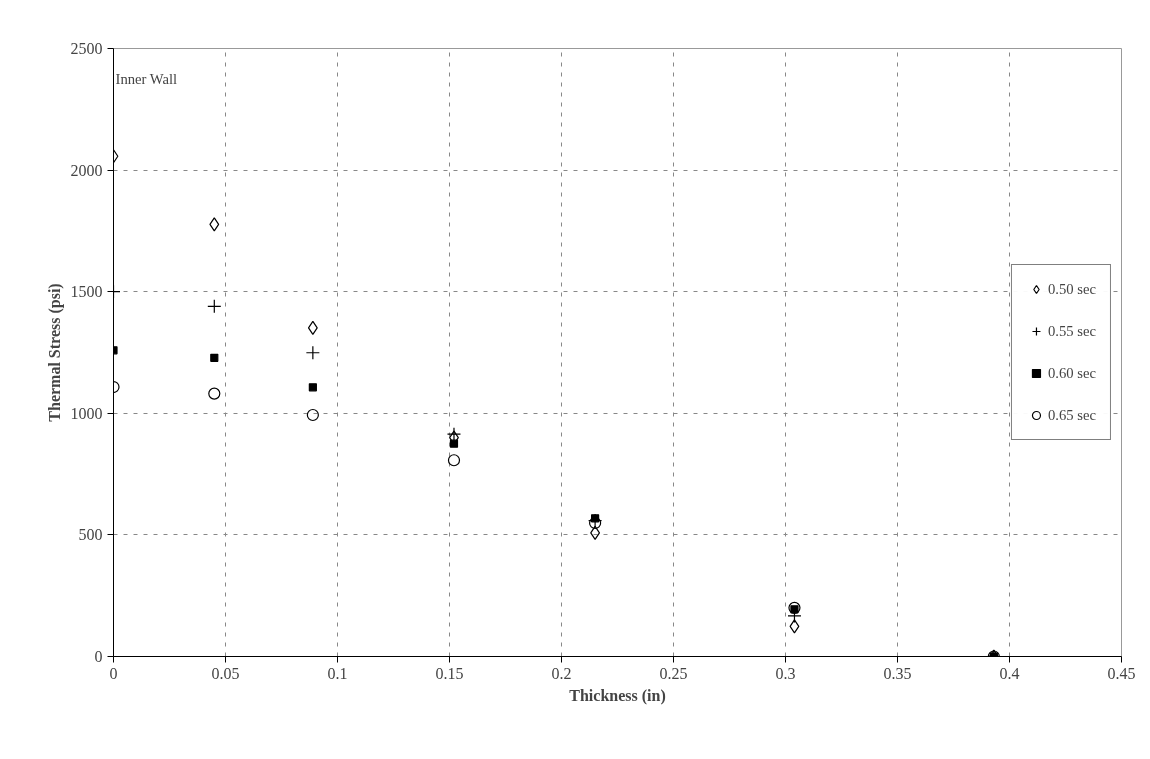 This screenshot has height=759, width=1150. Describe the element at coordinates (673, 673) in the screenshot. I see `x-tick-label: 0.25` at that location.